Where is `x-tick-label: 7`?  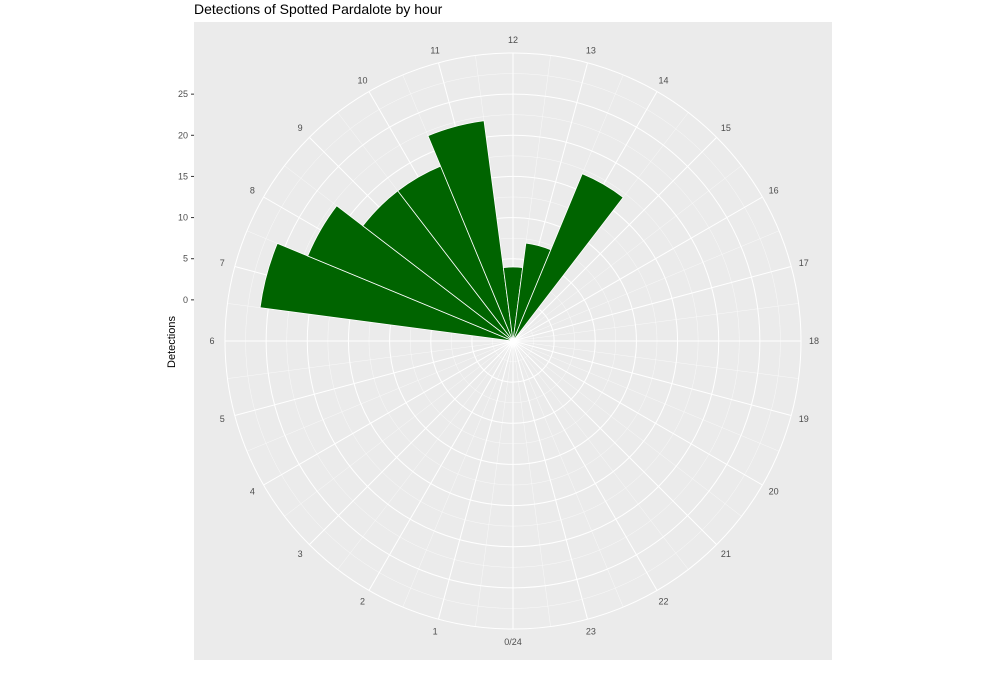 x-tick-label: 7 is located at coordinates (222, 263).